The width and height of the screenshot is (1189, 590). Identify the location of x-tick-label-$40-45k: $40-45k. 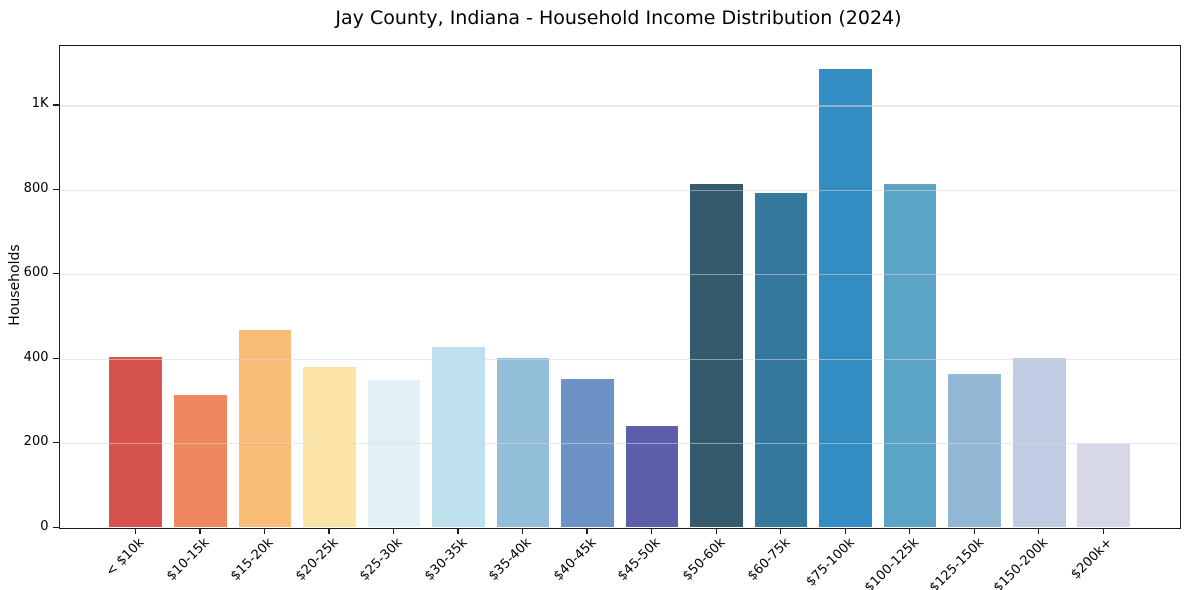
(575, 559).